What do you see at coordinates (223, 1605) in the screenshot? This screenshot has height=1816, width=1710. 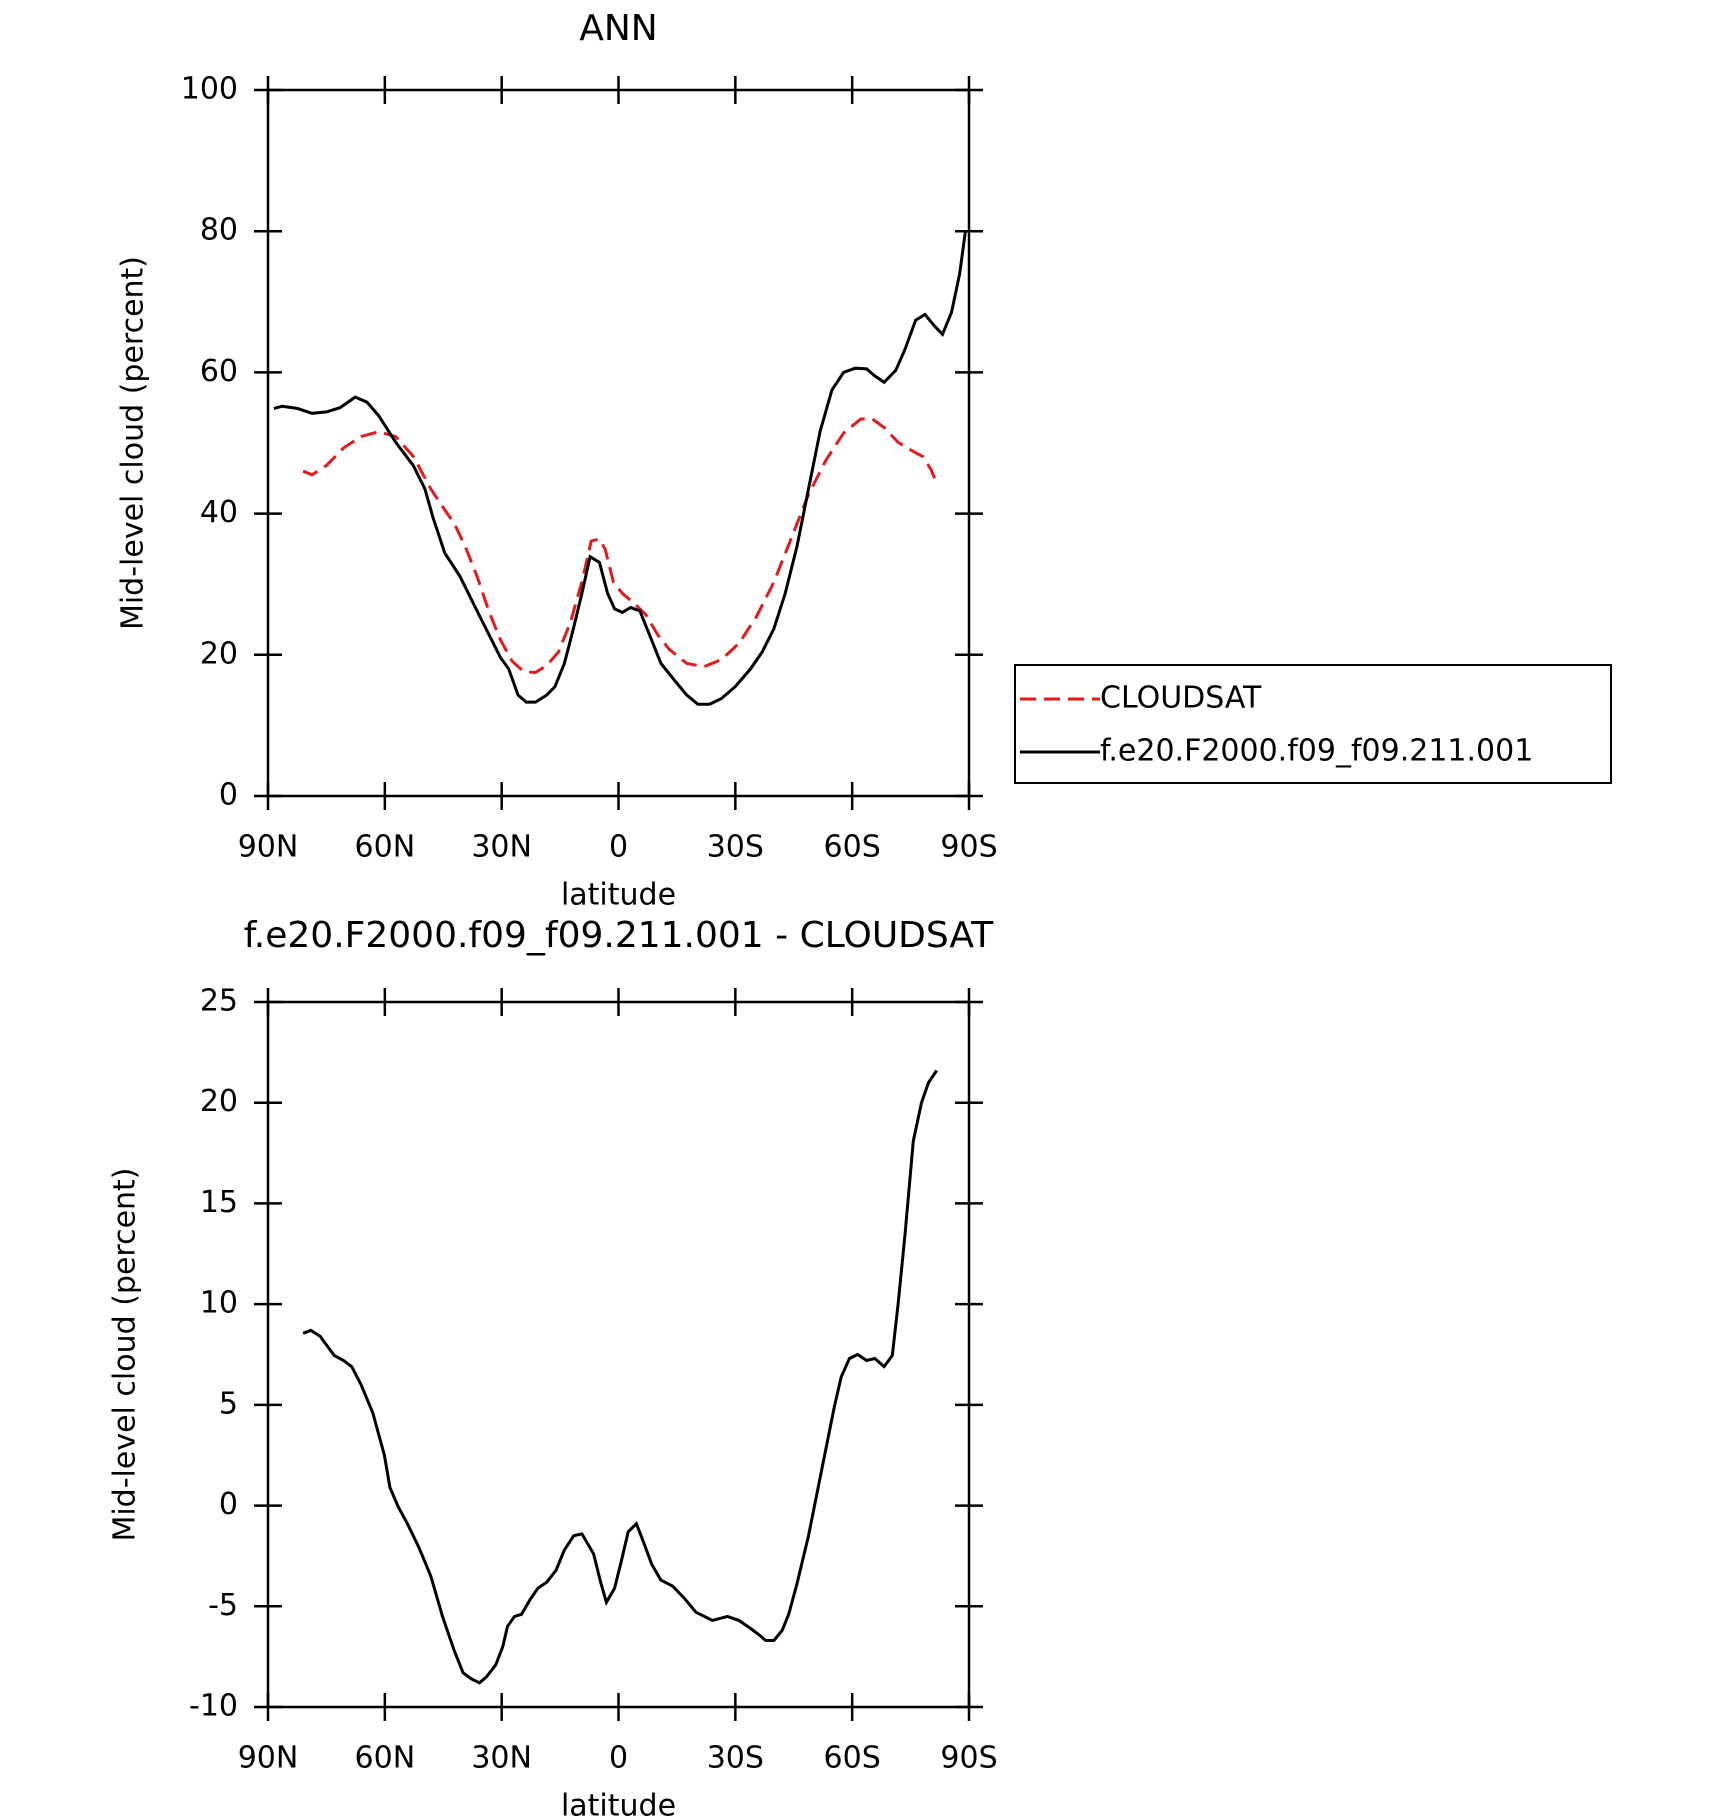 I see `y-tick-label: -5` at bounding box center [223, 1605].